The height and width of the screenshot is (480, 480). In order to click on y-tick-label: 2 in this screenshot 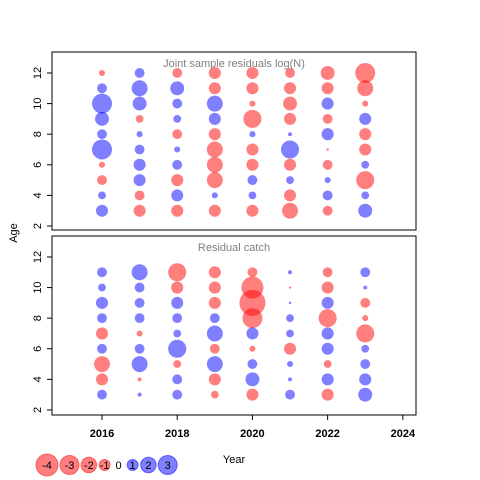, I will do `click(38, 410)`.